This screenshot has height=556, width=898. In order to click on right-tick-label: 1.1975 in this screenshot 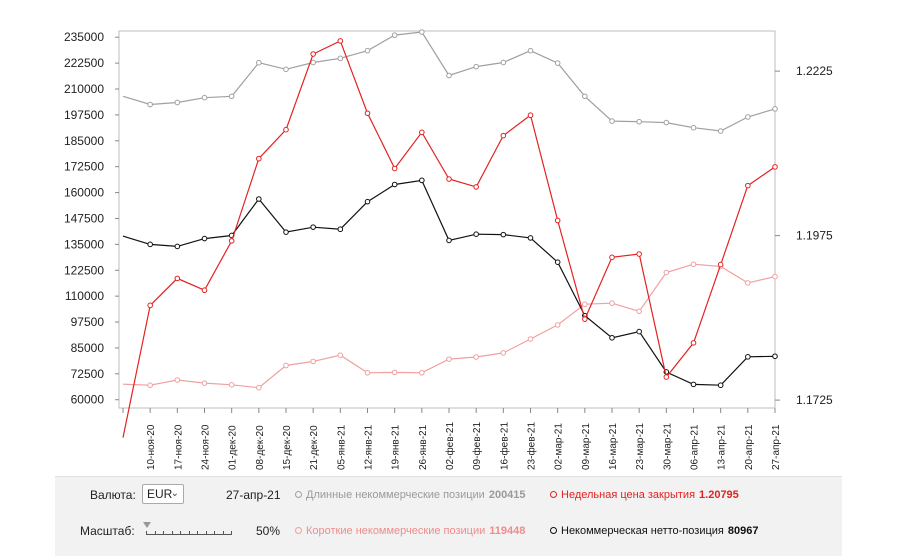, I will do `click(814, 236)`.